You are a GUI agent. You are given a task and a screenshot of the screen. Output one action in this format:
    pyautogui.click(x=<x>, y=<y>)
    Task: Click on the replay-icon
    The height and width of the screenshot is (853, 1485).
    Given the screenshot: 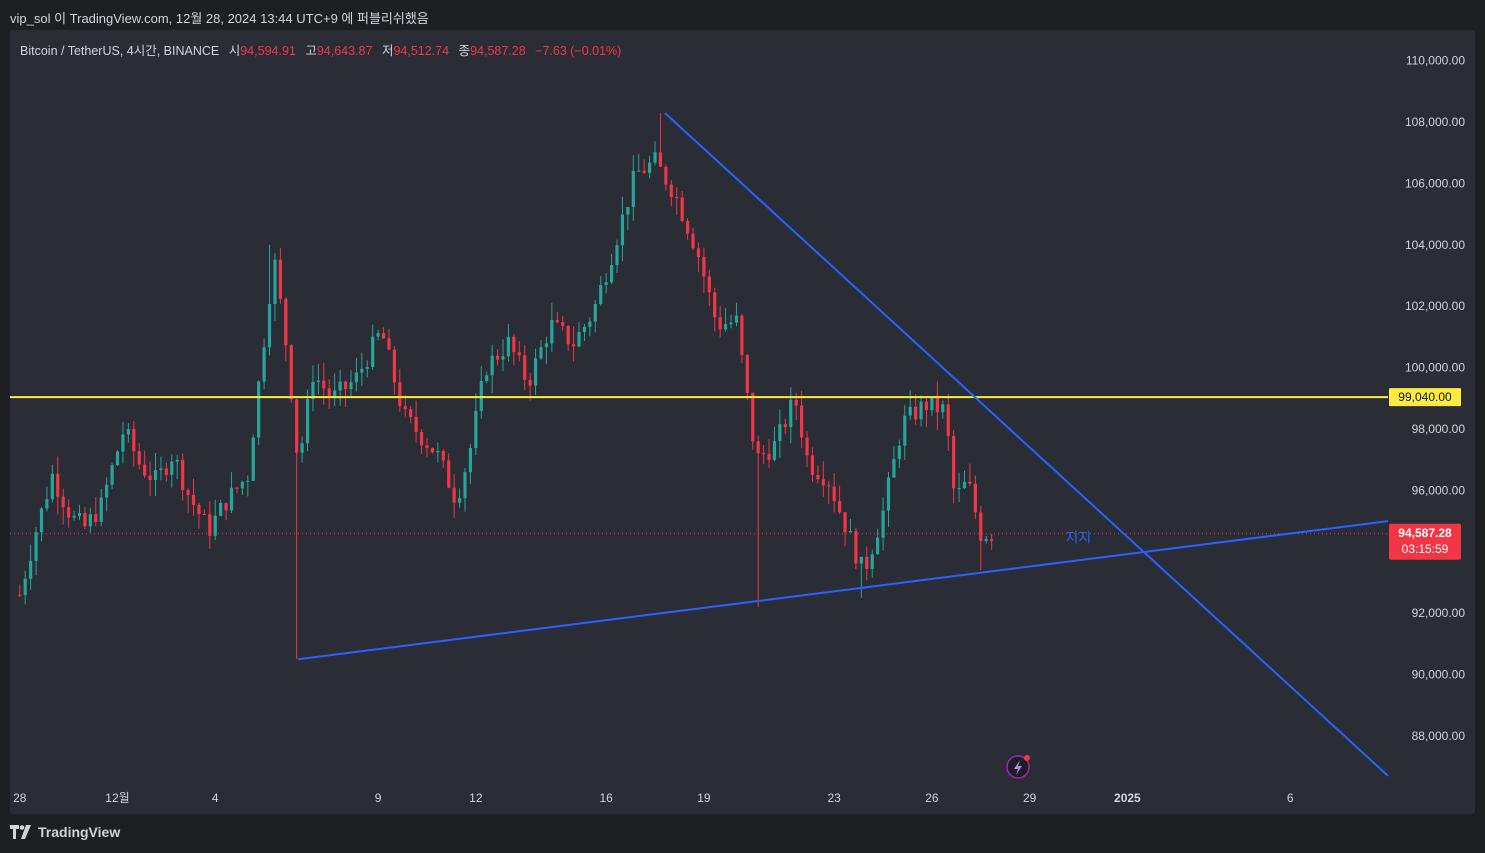 What is the action you would take?
    pyautogui.click(x=1018, y=767)
    